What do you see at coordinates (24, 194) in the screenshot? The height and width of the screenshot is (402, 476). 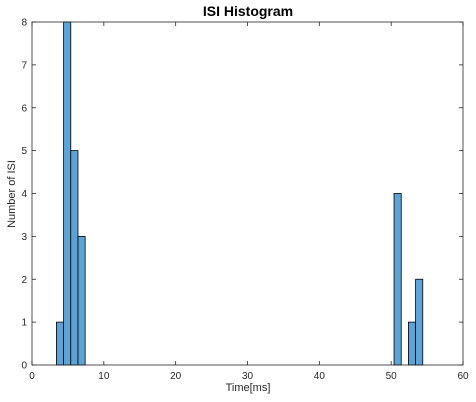 I see `y-tick-label-4: 4` at bounding box center [24, 194].